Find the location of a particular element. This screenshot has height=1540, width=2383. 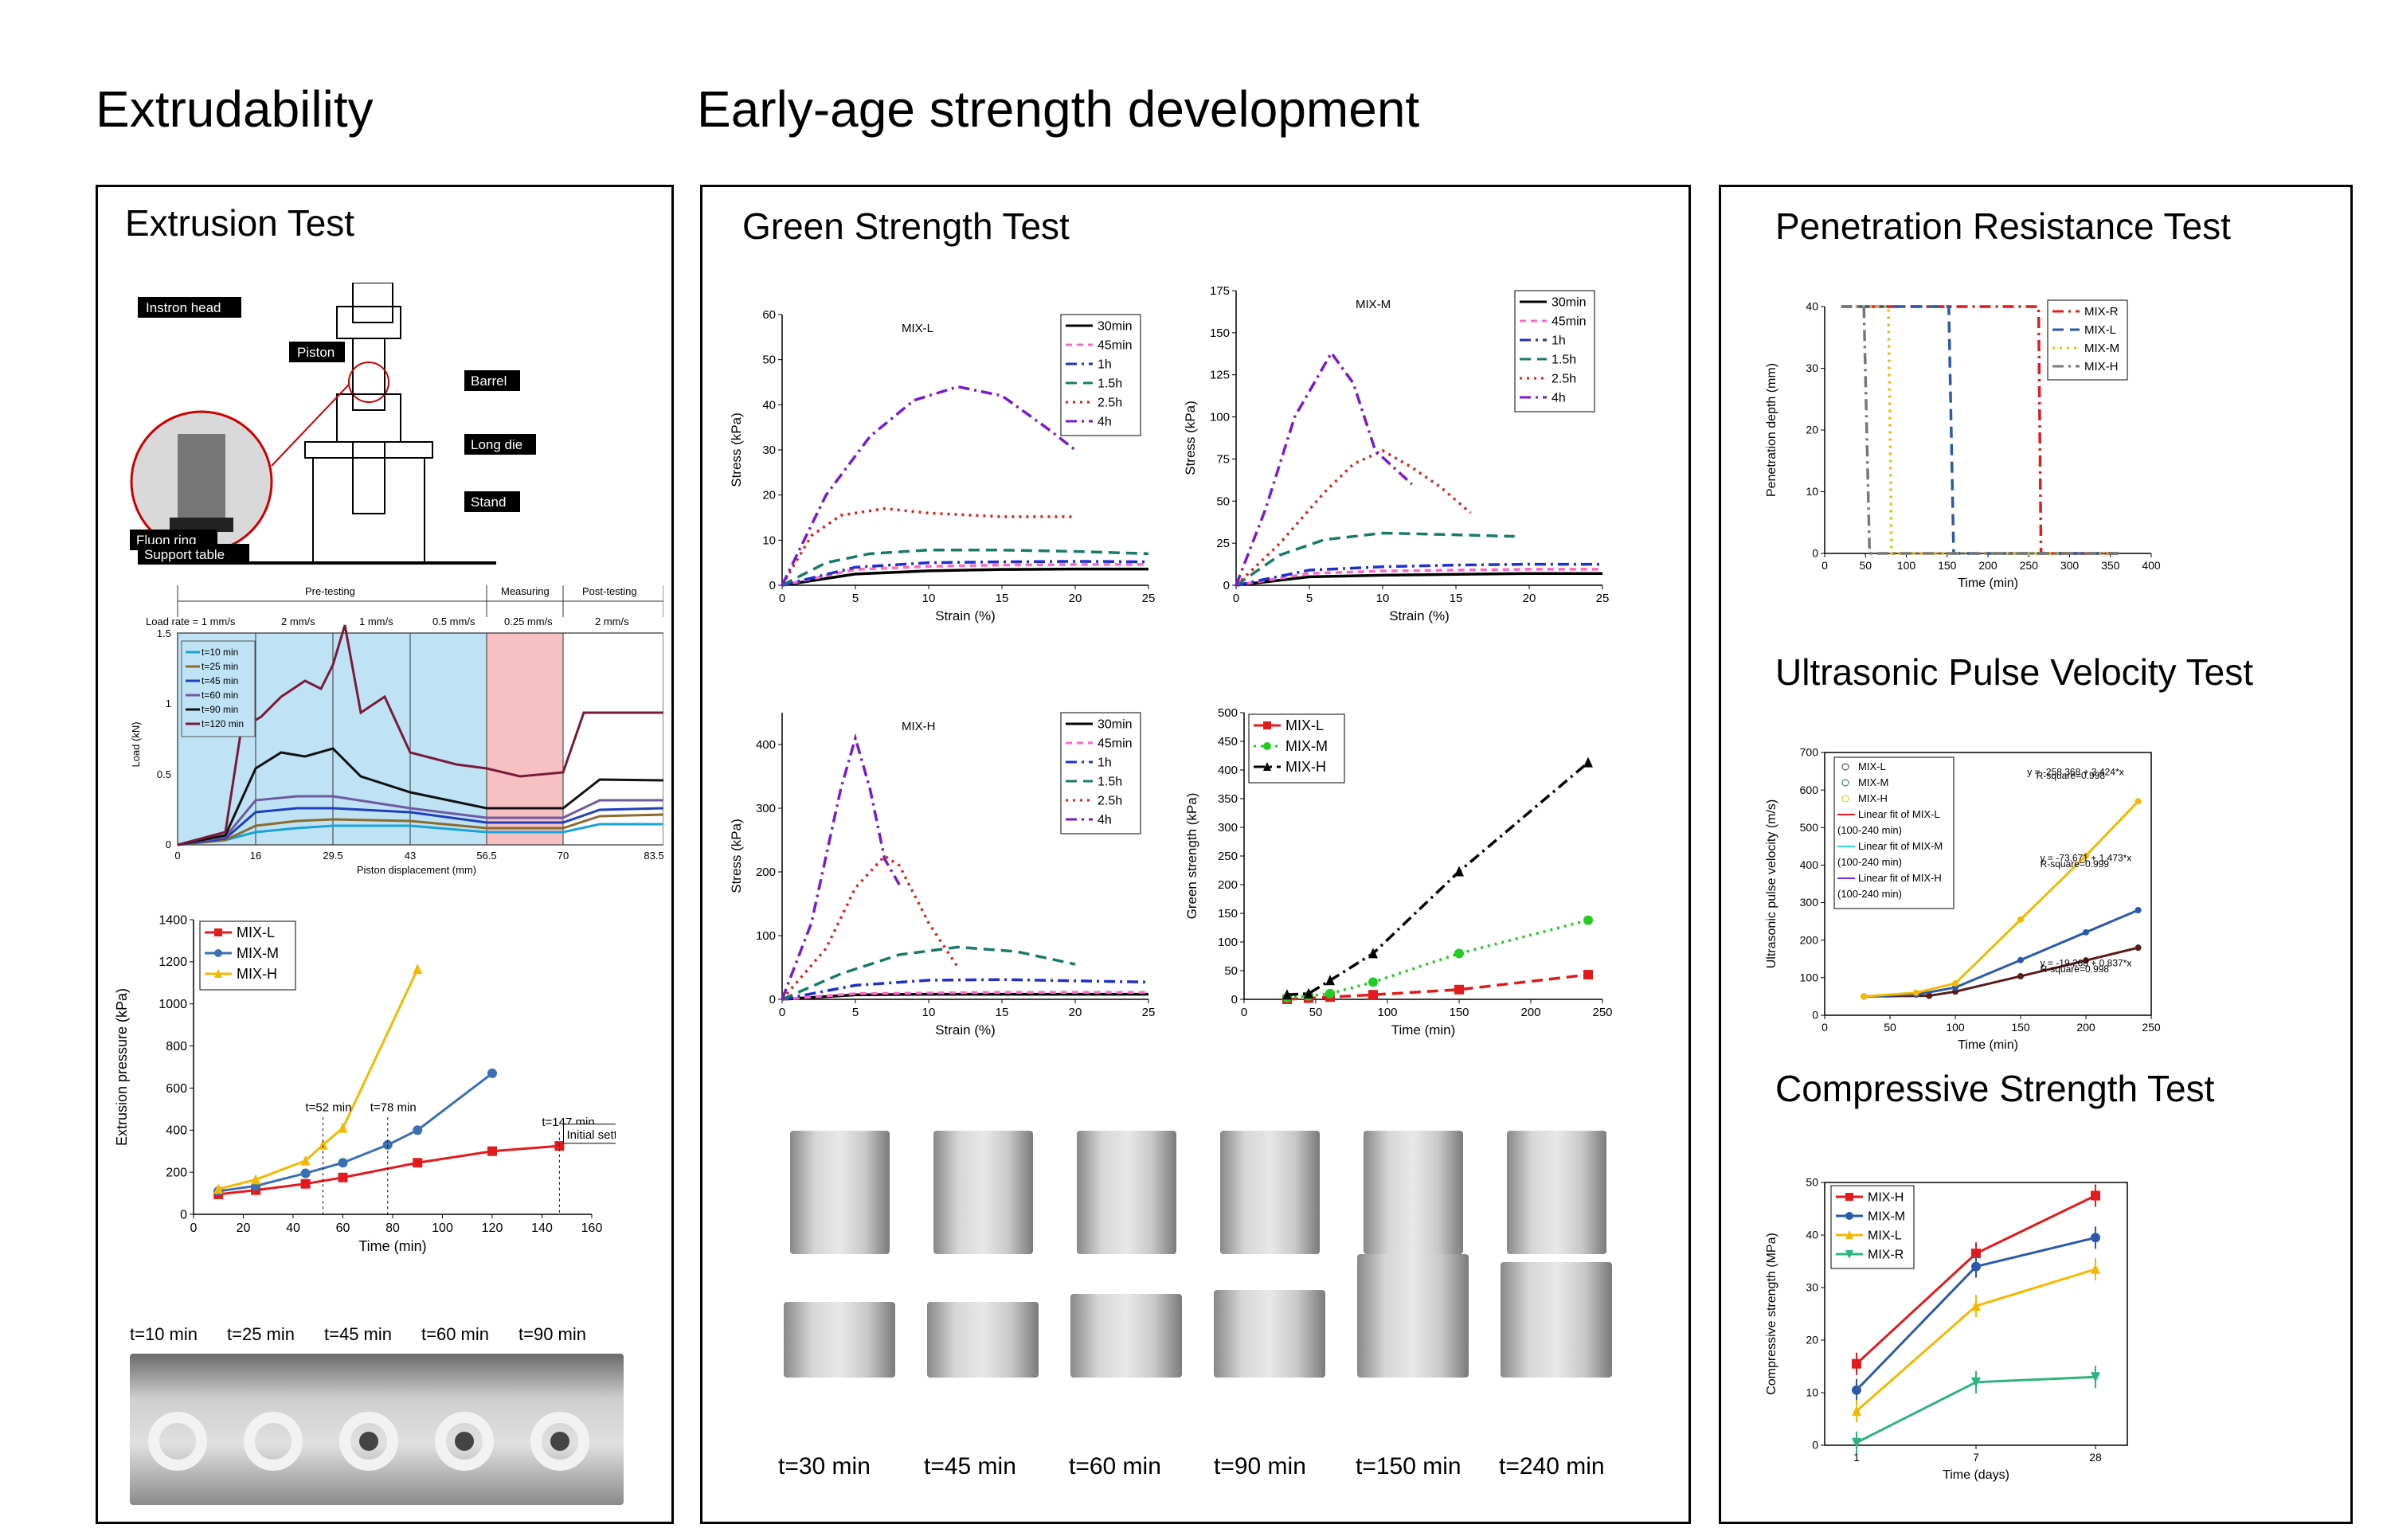

load-line-t60 is located at coordinates (420, 820).